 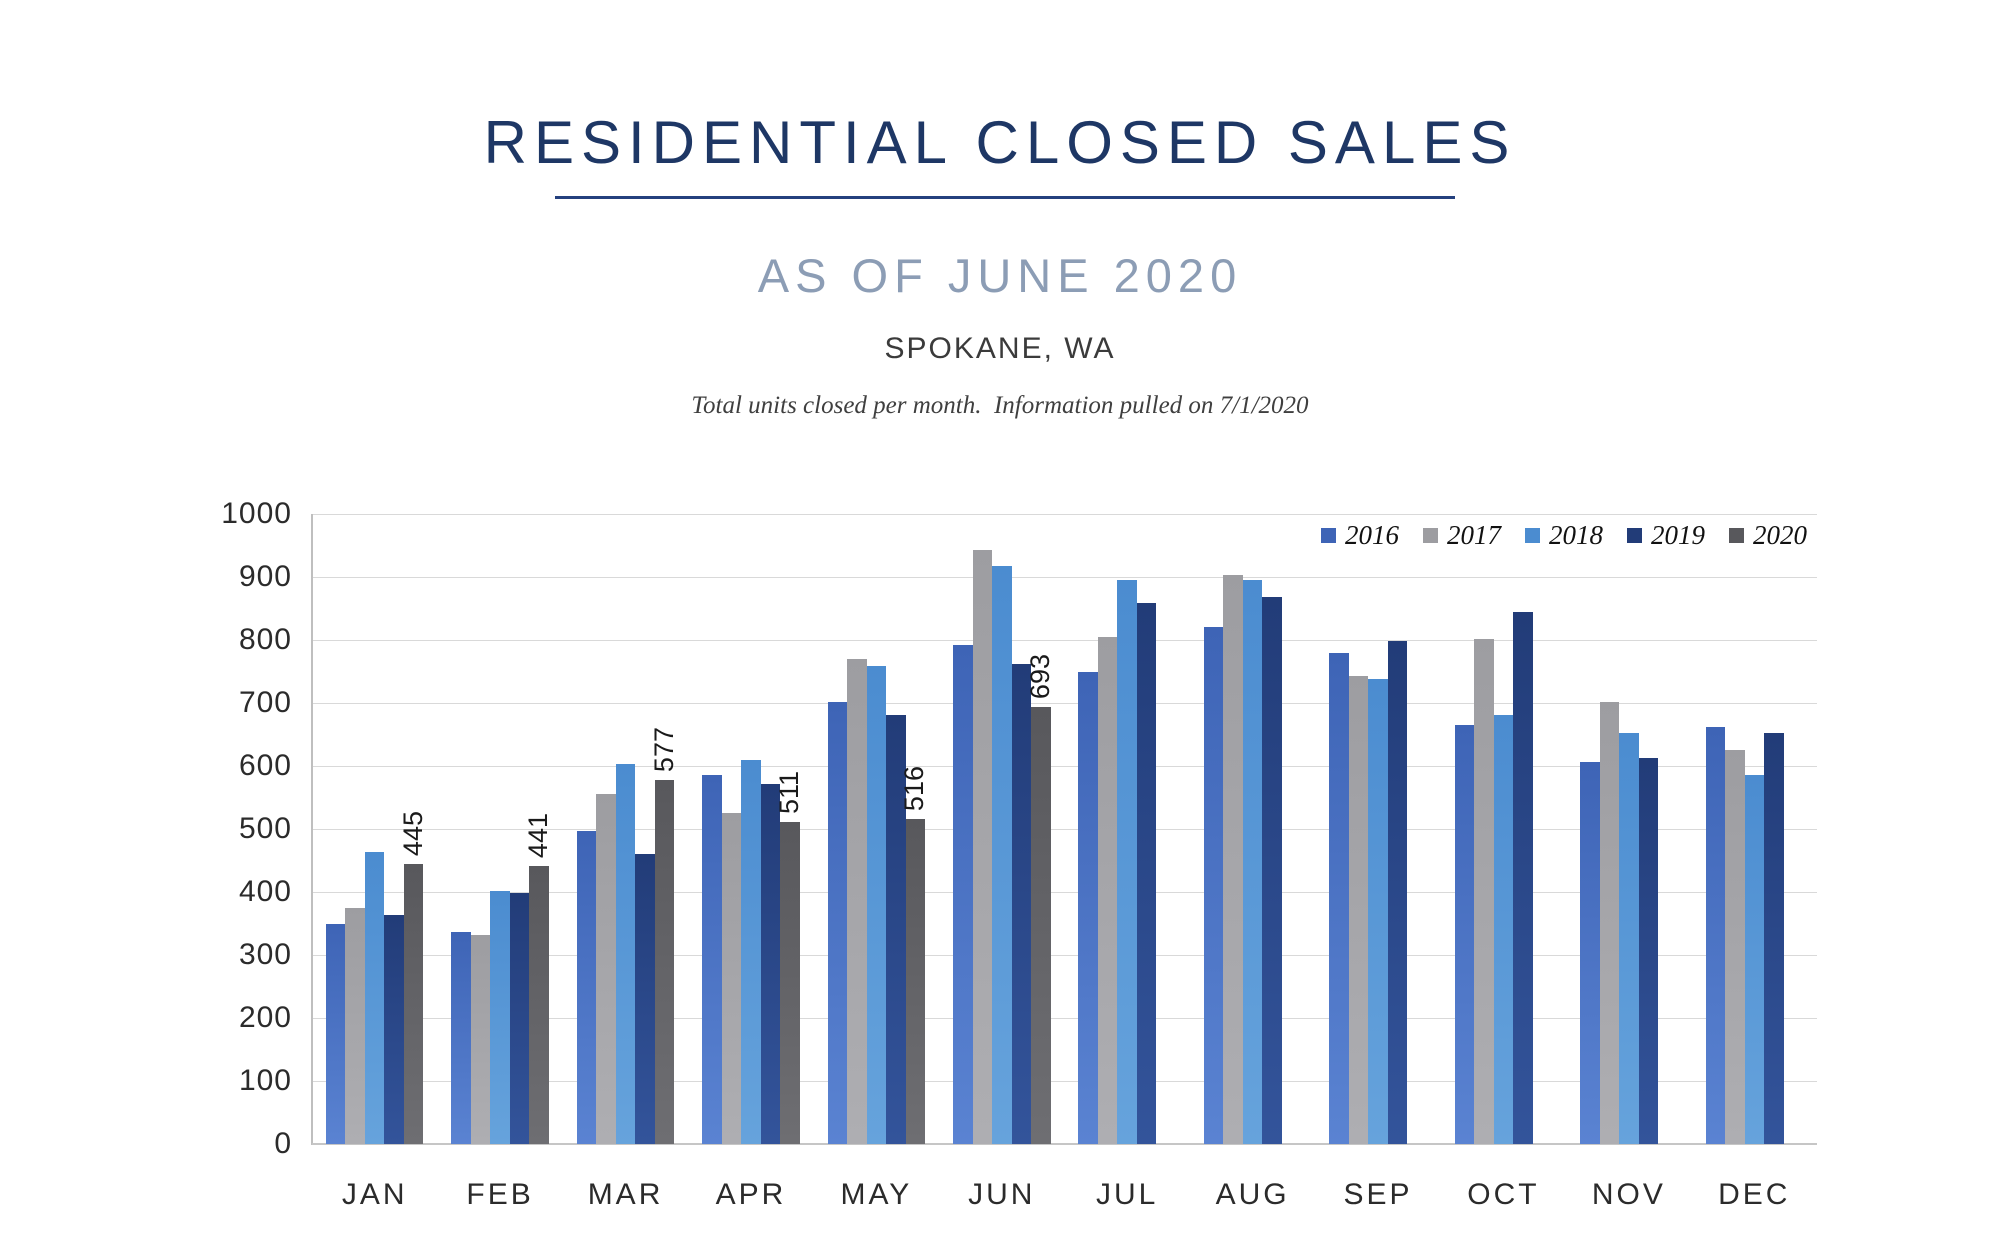 What do you see at coordinates (1021, 903) in the screenshot?
I see `bar-2019-jun` at bounding box center [1021, 903].